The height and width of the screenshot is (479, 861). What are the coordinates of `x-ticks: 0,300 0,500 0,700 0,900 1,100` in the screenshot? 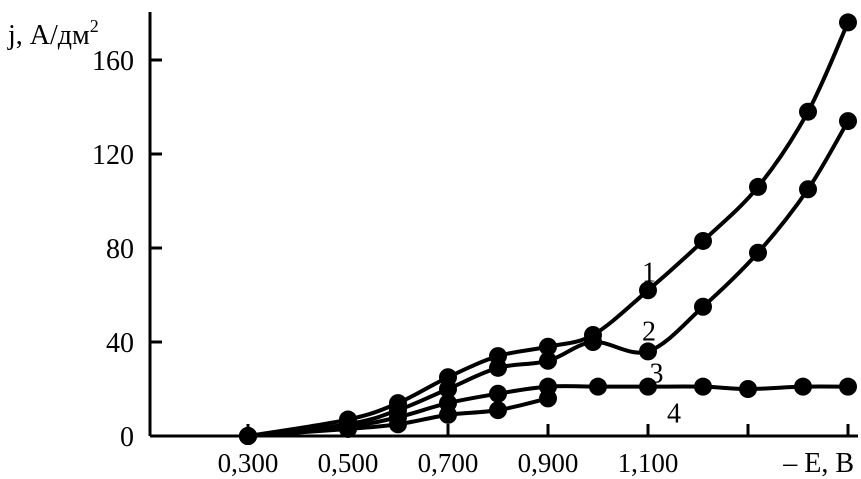 It's located at (534, 451).